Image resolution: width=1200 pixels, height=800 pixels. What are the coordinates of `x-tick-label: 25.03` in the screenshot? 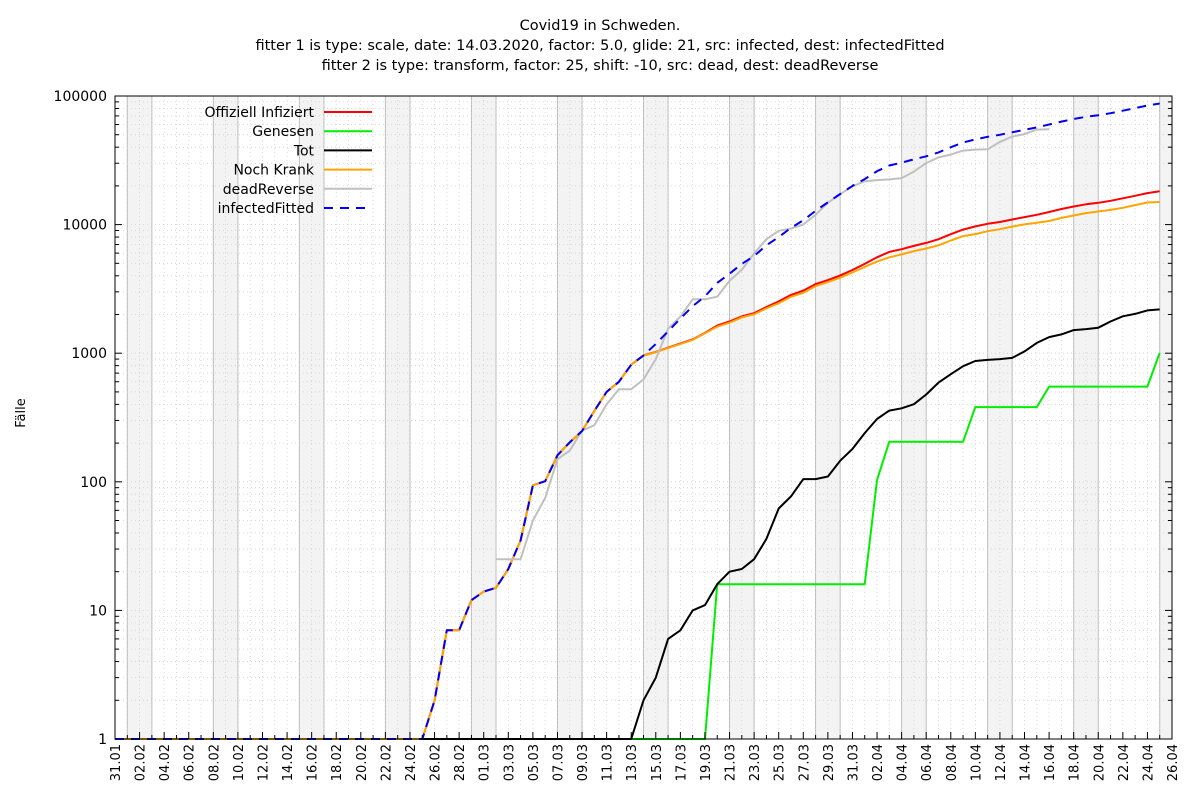 It's located at (780, 762).